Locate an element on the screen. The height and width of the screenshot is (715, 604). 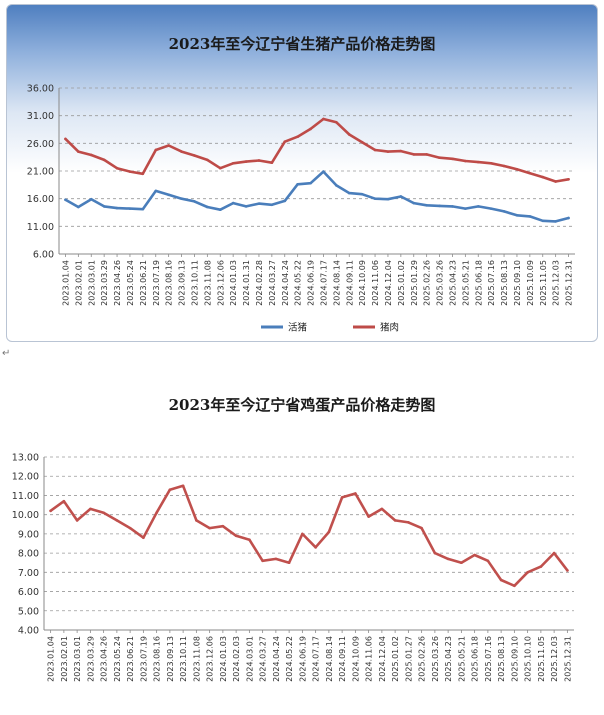
egg-x-tick-label: 2025.01.27 is located at coordinates (408, 659).